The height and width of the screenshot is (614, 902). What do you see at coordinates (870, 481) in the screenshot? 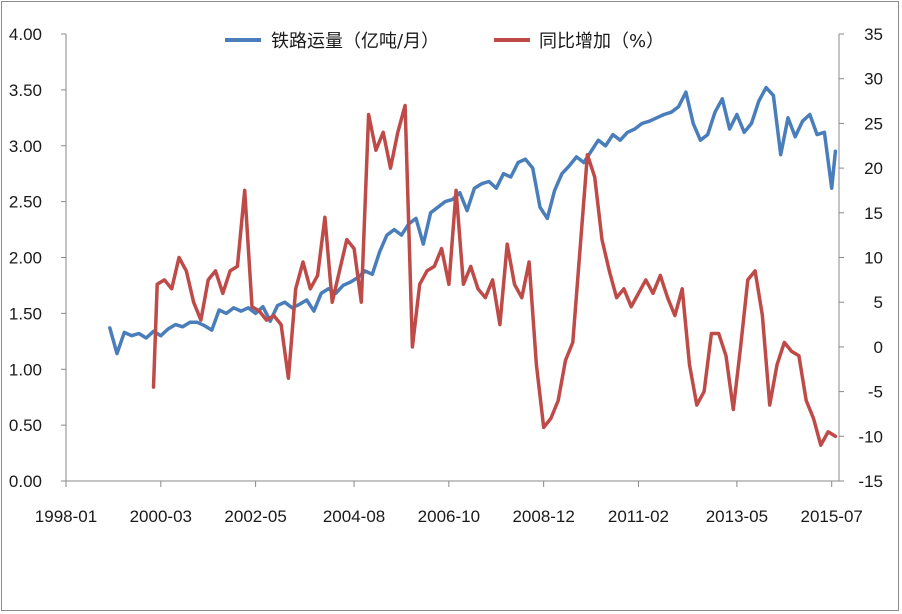
I see `y-right-tick-label: -15` at bounding box center [870, 481].